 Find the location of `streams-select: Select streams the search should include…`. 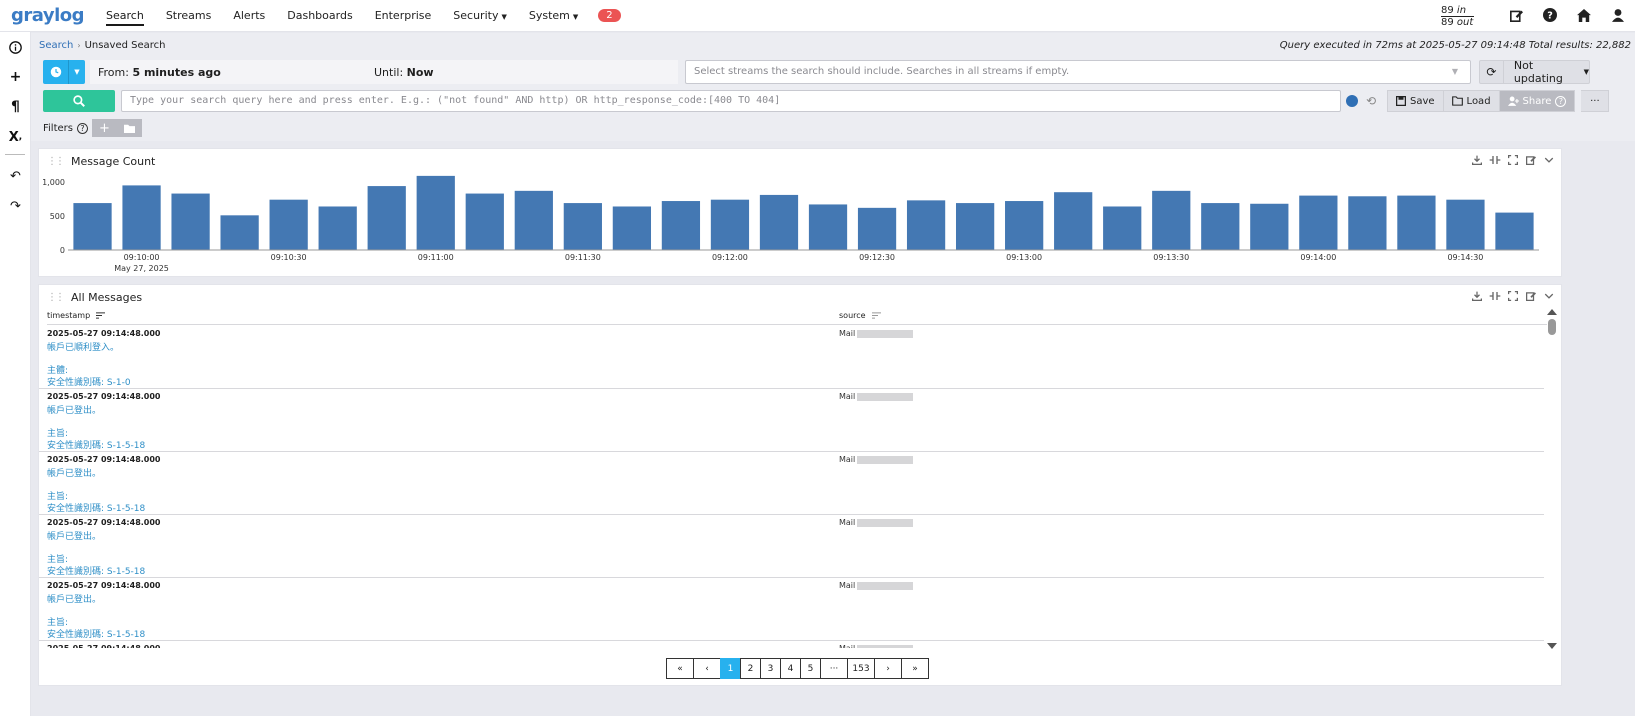

streams-select: Select streams the search should include… is located at coordinates (1078, 72).